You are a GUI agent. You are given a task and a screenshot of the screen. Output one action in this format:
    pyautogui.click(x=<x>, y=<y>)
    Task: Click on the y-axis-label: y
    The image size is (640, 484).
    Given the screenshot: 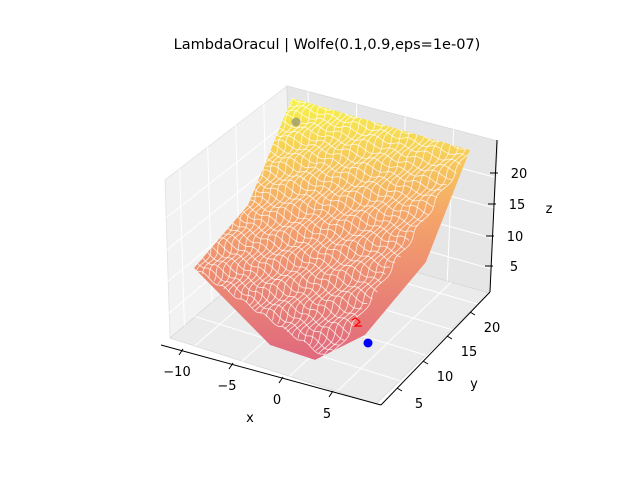 What is the action you would take?
    pyautogui.click(x=474, y=384)
    